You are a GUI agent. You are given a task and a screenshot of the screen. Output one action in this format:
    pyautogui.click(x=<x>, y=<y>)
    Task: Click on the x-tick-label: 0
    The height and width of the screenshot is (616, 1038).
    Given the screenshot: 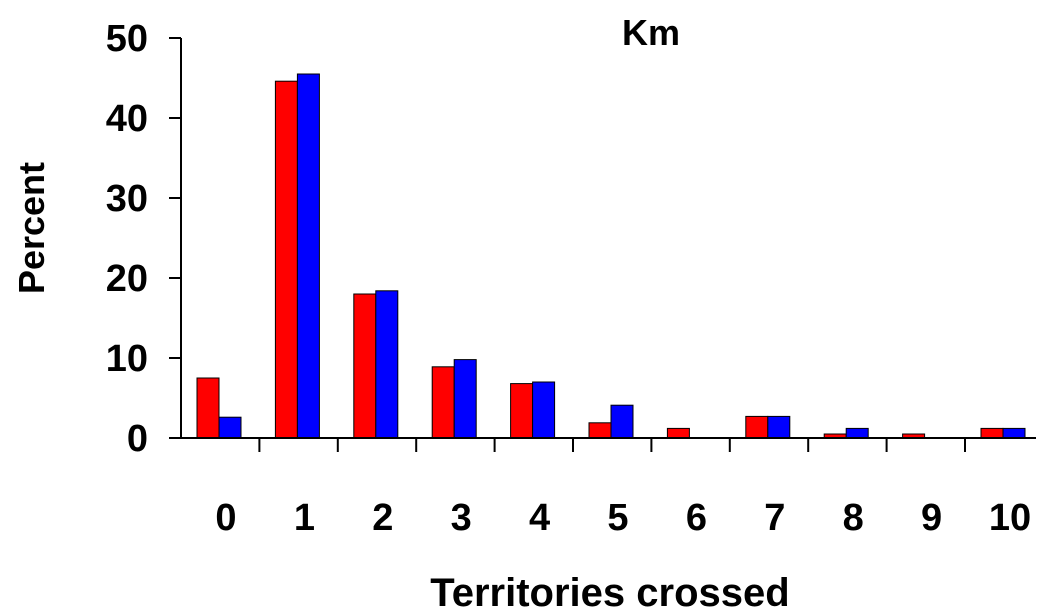 What is the action you would take?
    pyautogui.click(x=225, y=518)
    